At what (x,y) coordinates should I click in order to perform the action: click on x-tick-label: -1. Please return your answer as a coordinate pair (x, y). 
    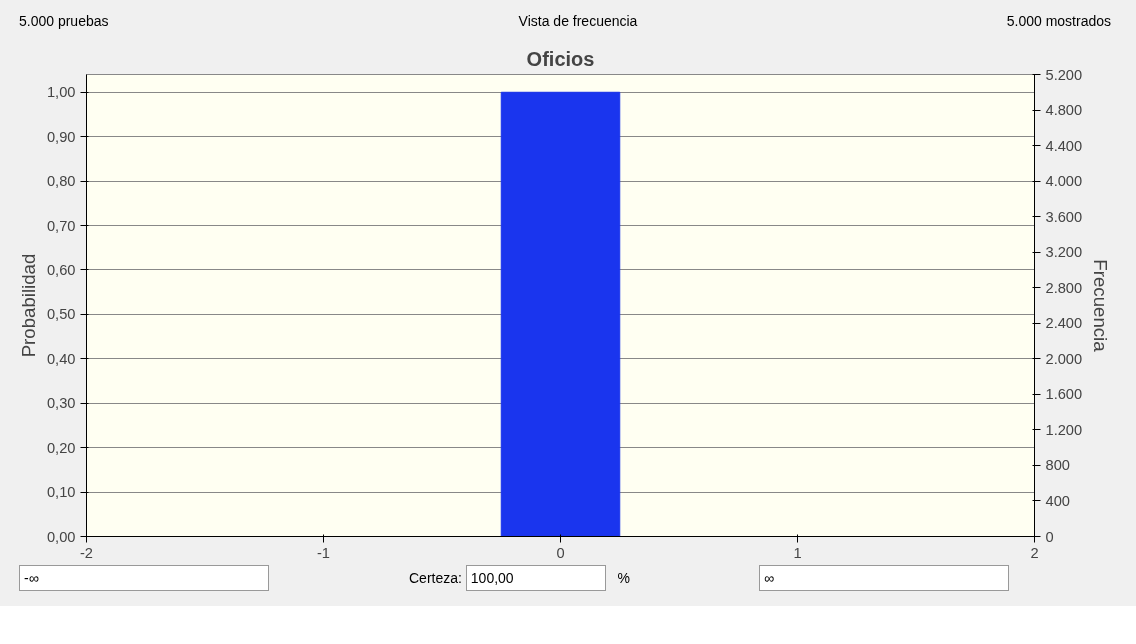
    Looking at the image, I should click on (323, 552).